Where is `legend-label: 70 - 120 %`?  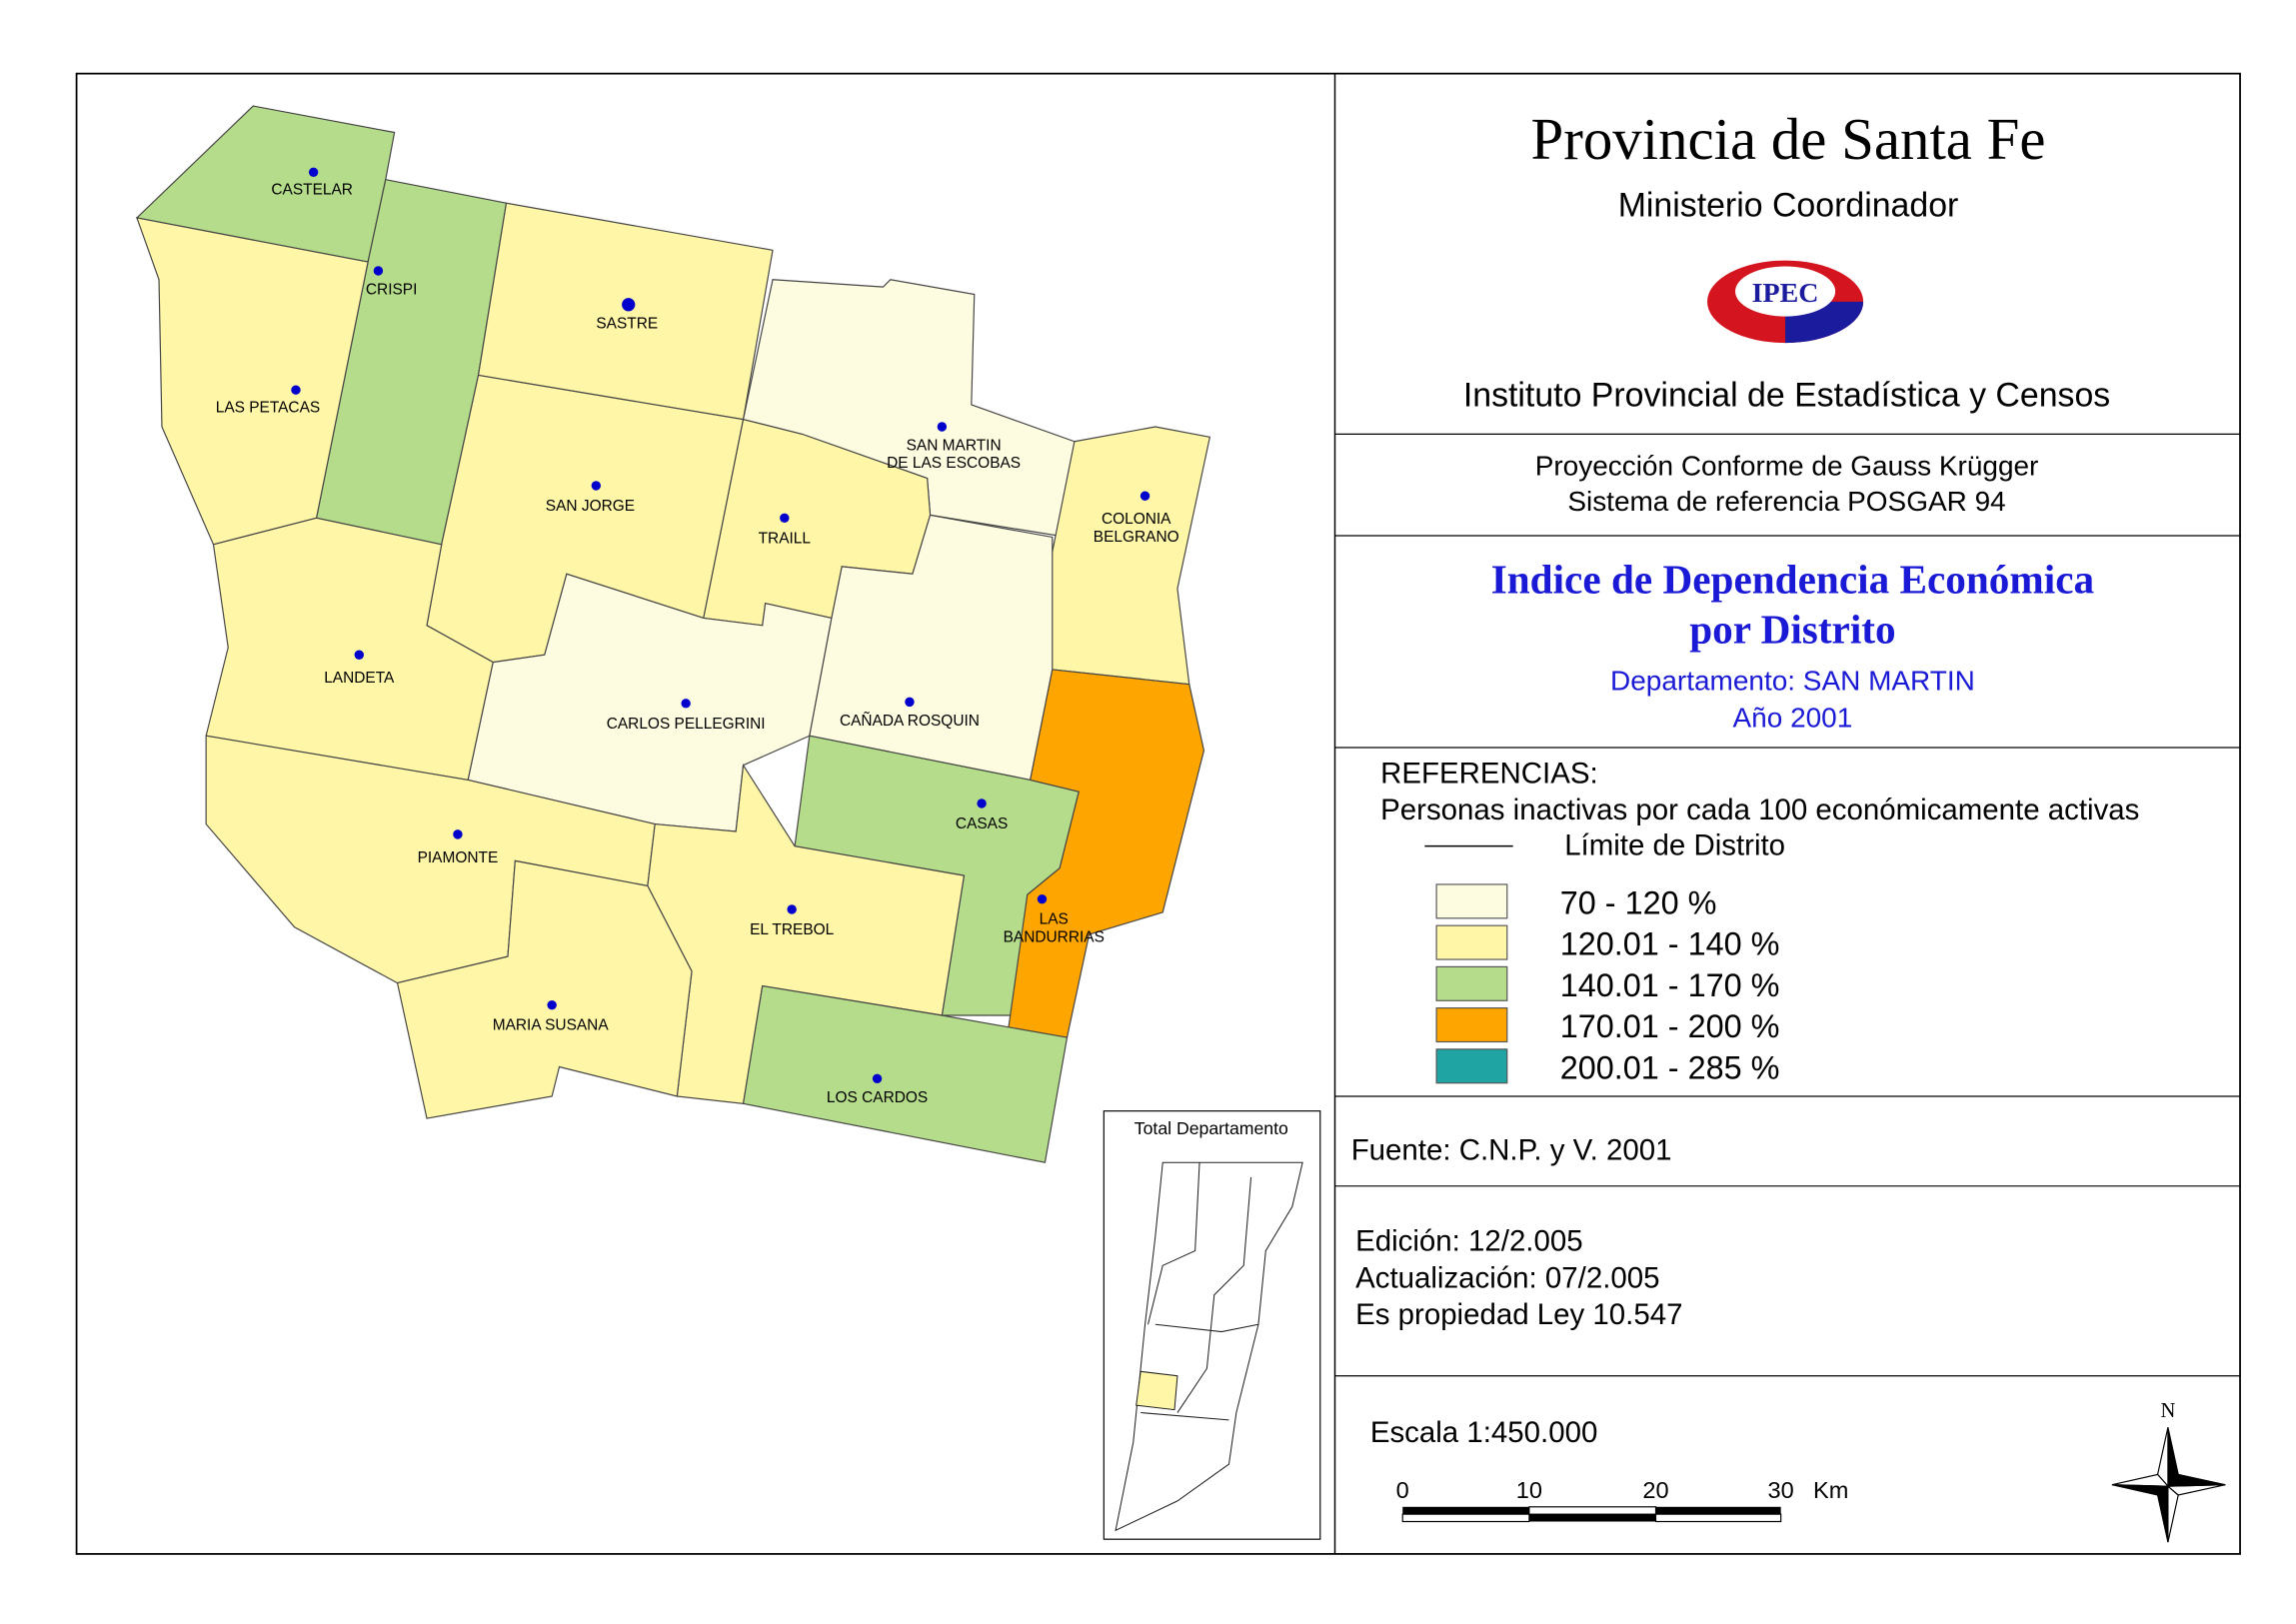 legend-label: 70 - 120 % is located at coordinates (1638, 902).